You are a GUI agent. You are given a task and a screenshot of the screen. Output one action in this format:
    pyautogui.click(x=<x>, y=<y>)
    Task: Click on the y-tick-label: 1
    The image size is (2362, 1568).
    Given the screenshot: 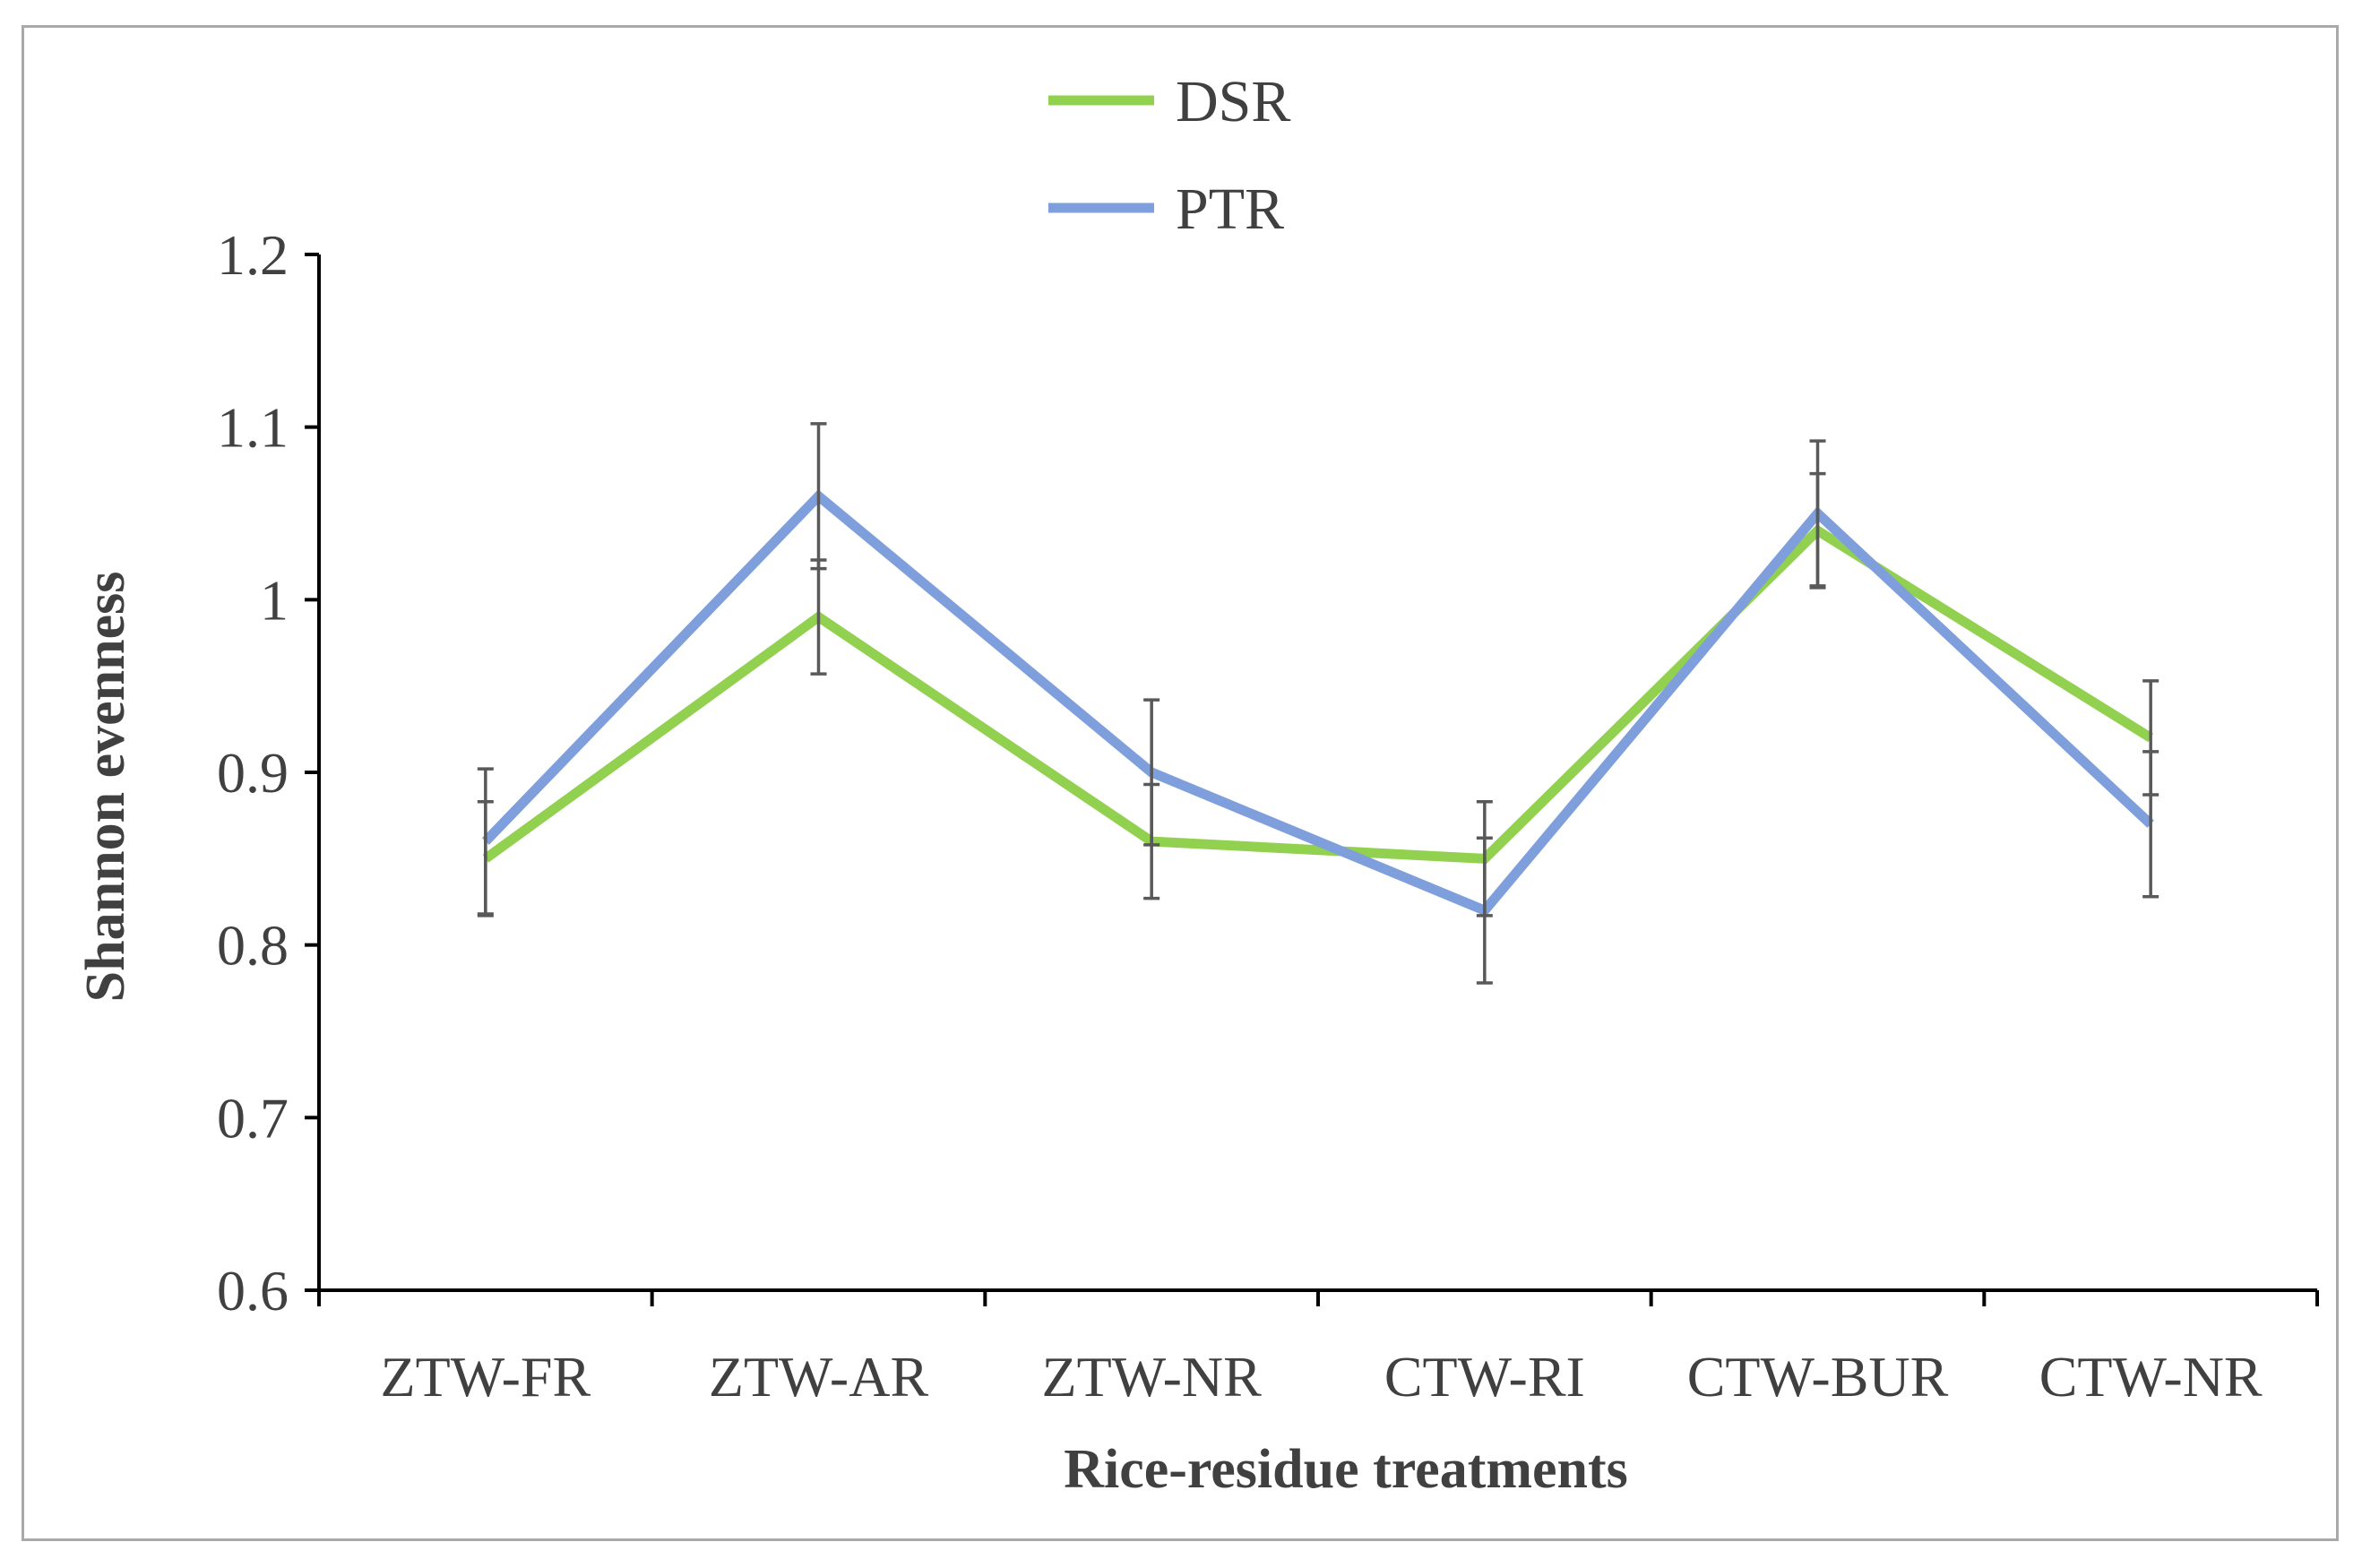 What is the action you would take?
    pyautogui.click(x=274, y=600)
    